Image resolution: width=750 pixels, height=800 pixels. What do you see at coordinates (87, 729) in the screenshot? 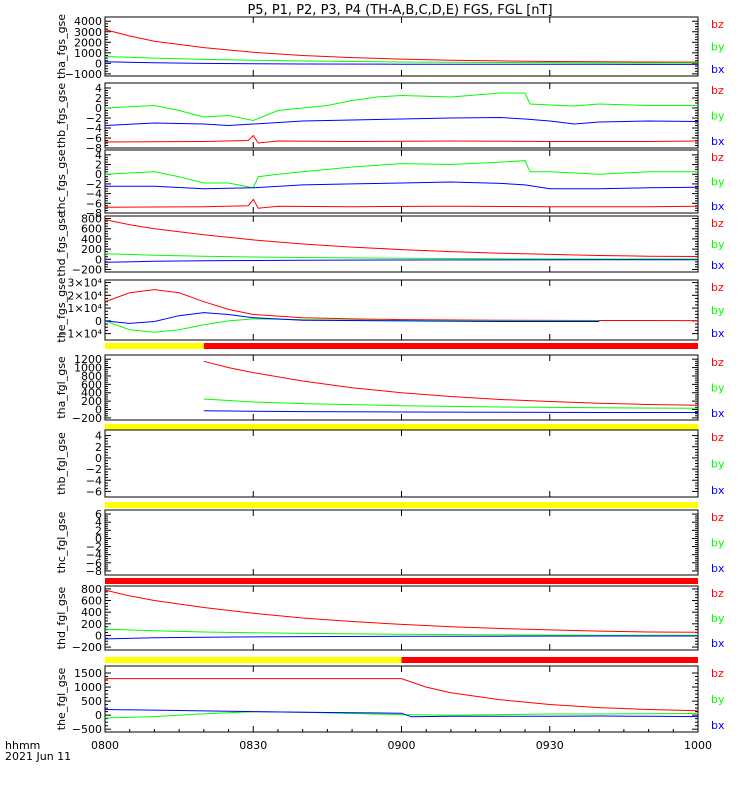
I see `y-tick-label: −500` at bounding box center [87, 729].